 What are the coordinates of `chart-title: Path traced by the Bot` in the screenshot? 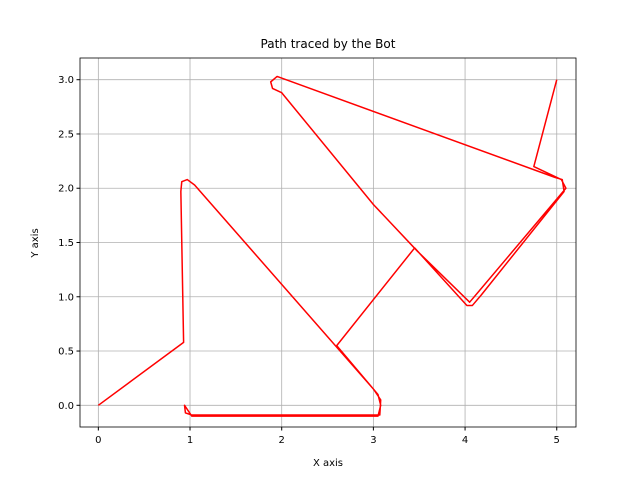 It's located at (328, 44).